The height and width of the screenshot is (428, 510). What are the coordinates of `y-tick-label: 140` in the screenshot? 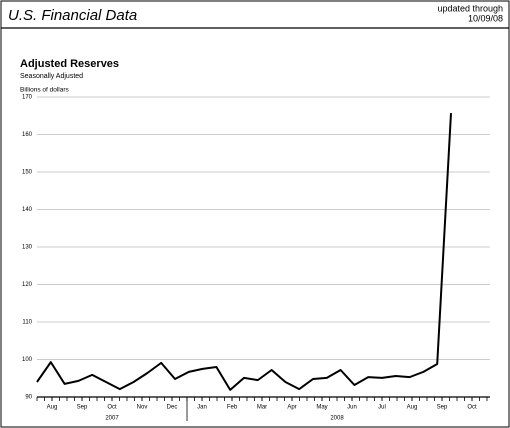 It's located at (27, 210).